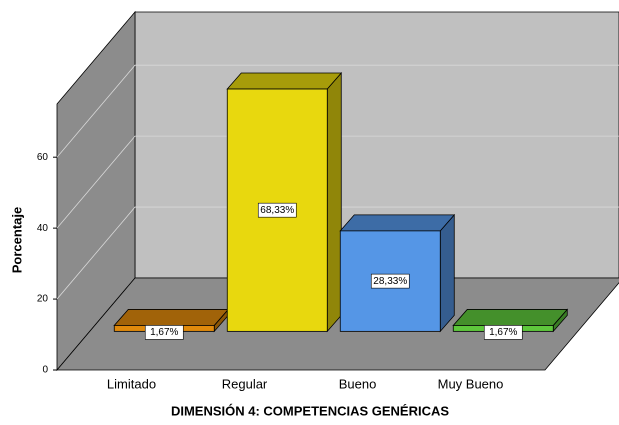 This screenshot has height=425, width=619. I want to click on x-tick-label: Bueno, so click(358, 383).